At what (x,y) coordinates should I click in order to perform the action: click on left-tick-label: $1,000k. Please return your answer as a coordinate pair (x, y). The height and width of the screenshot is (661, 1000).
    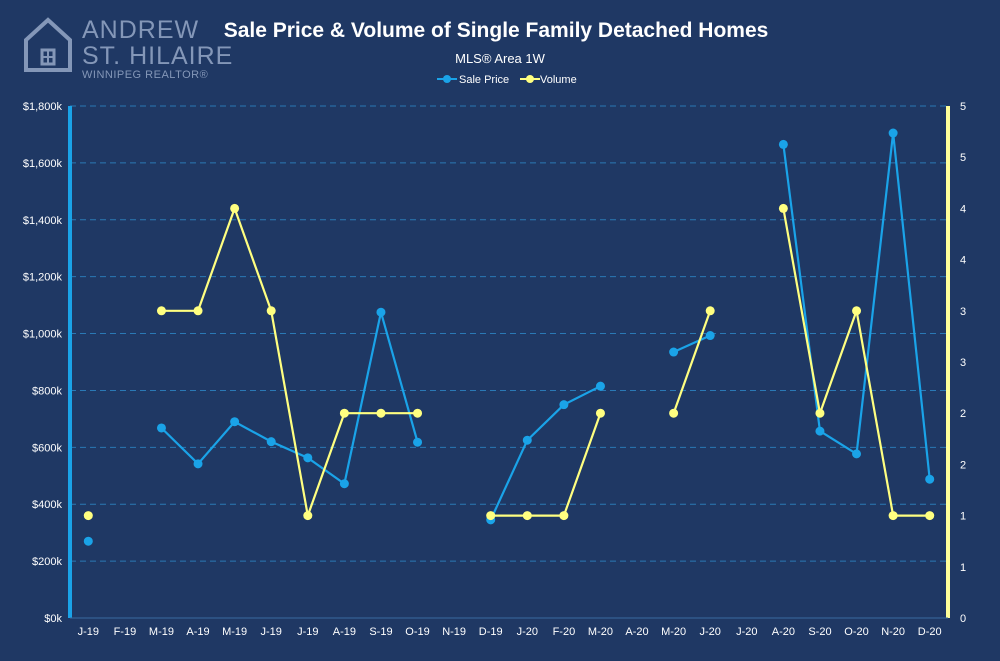
    Looking at the image, I should click on (43, 335).